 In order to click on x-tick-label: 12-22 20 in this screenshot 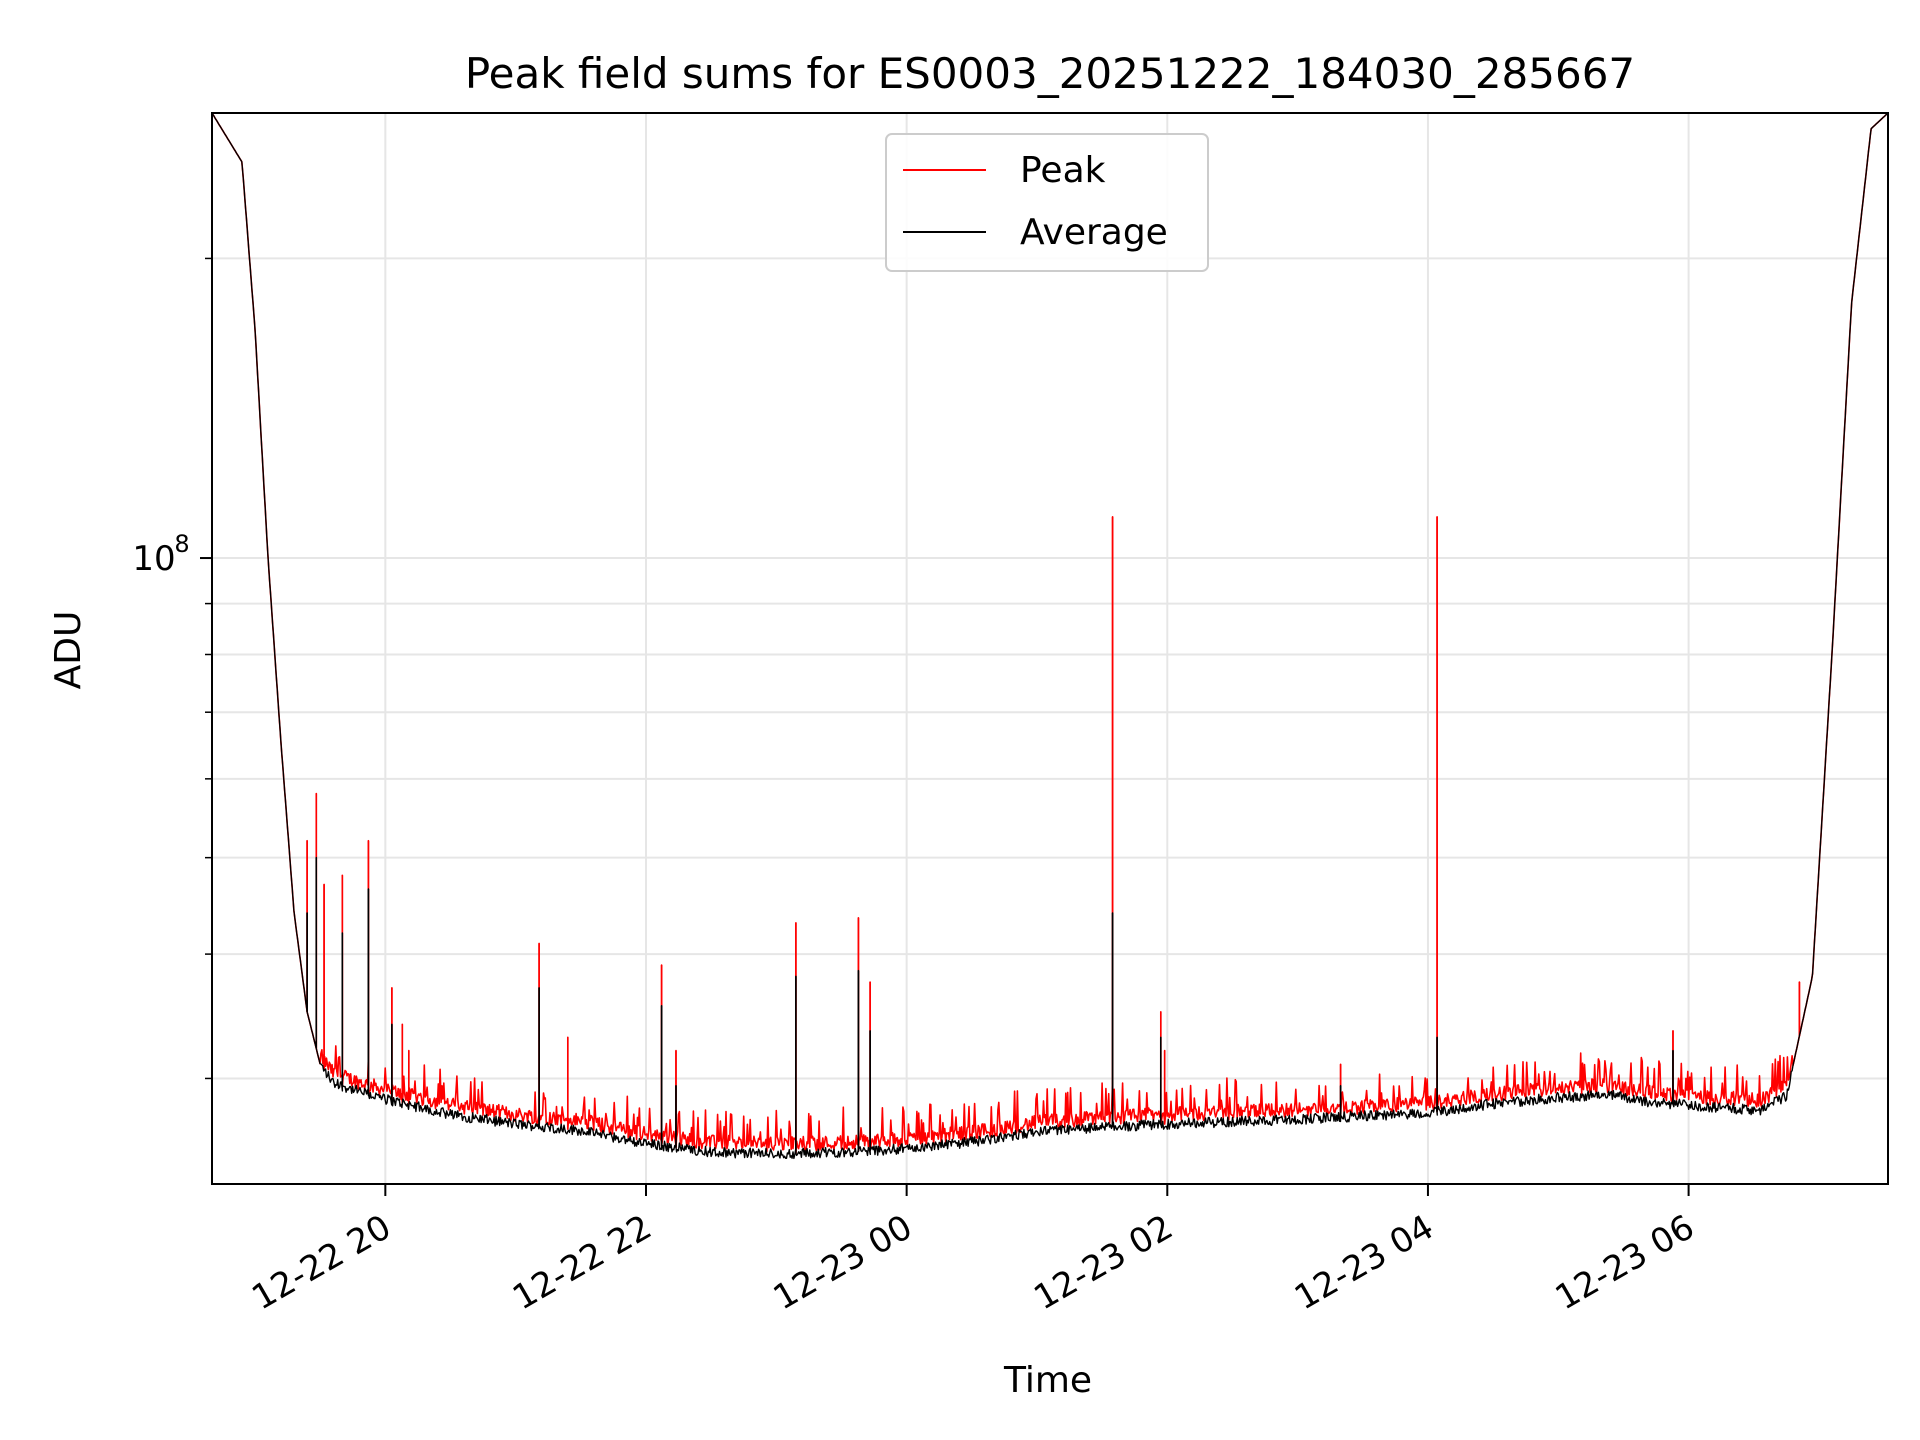, I will do `click(321, 1262)`.